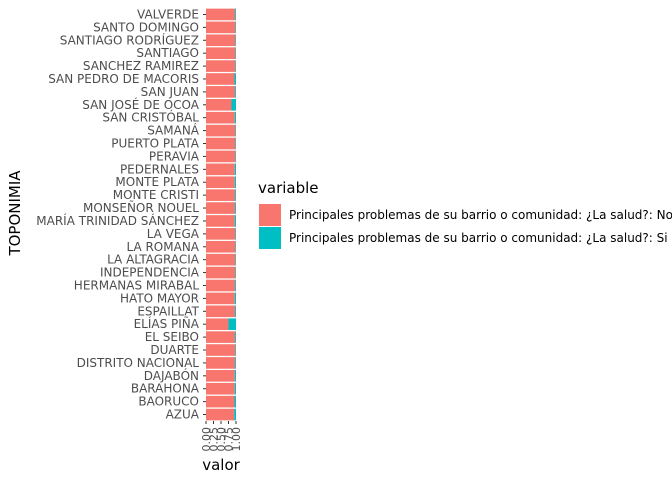 This screenshot has width=672, height=484. Describe the element at coordinates (156, 195) in the screenshot. I see `y-tick-label: MONTE CRISTI` at that location.